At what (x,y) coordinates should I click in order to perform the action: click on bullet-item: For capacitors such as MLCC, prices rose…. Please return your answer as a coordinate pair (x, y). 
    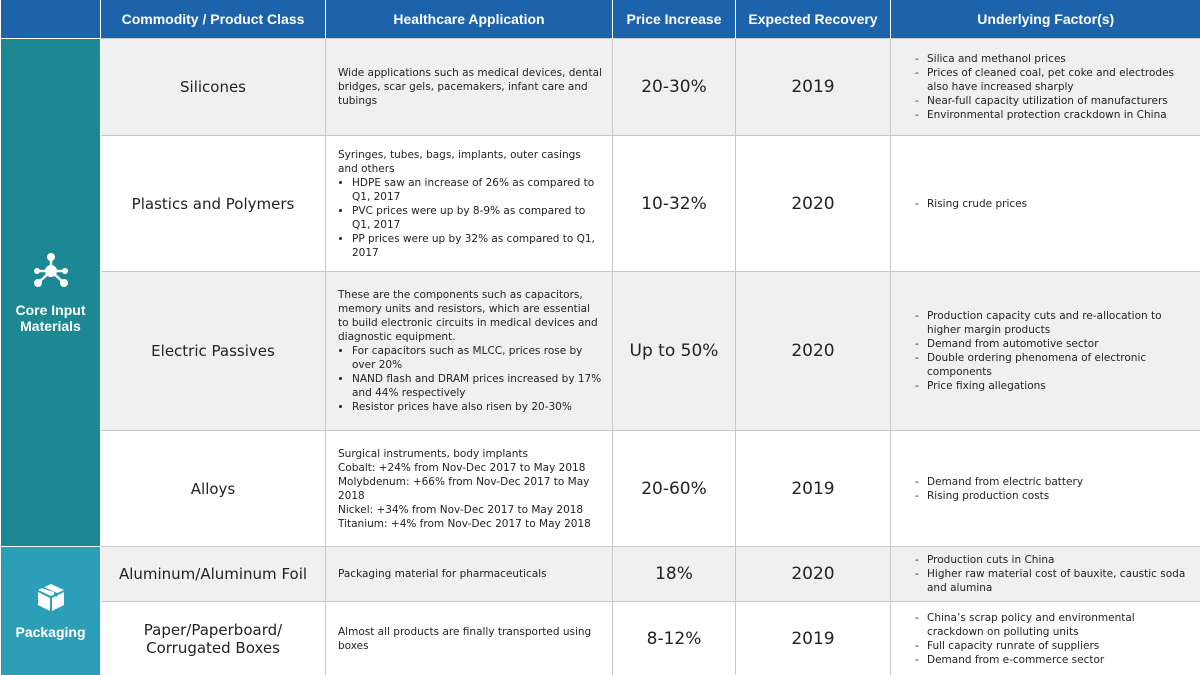
    Looking at the image, I should click on (477, 358).